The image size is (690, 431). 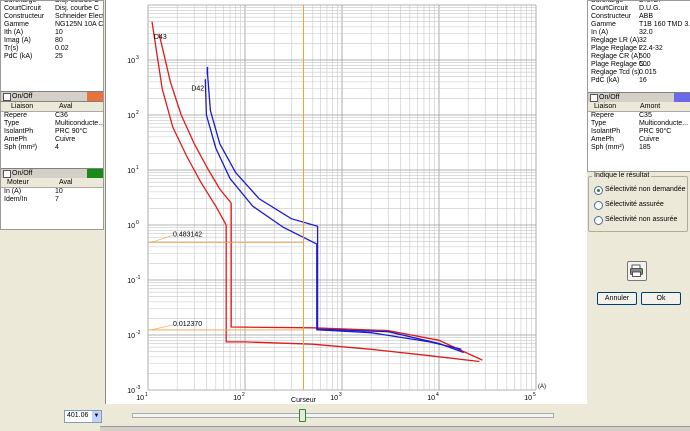 I want to click on property-row: Constructeur Schneider Electric, so click(x=52, y=17).